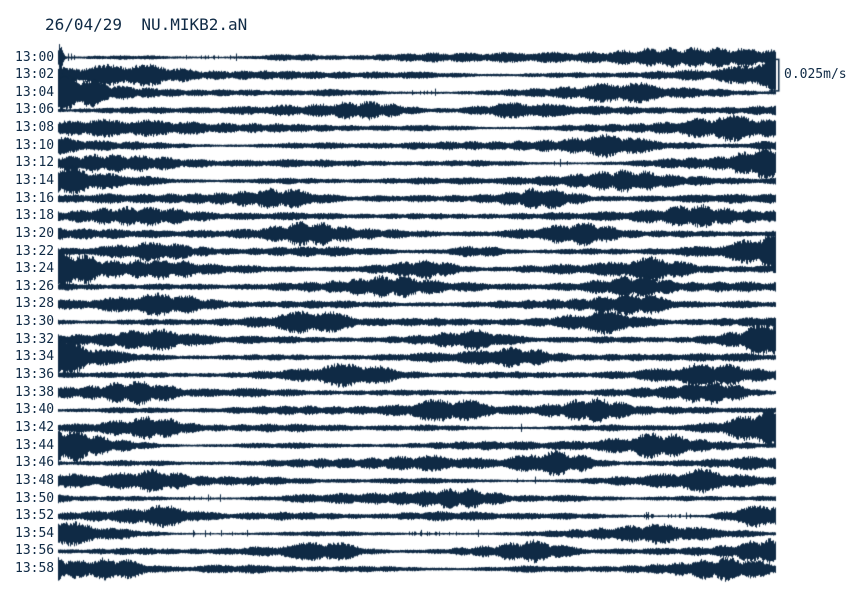 The width and height of the screenshot is (852, 604). What do you see at coordinates (35, 427) in the screenshot?
I see `time-label: 13:42` at bounding box center [35, 427].